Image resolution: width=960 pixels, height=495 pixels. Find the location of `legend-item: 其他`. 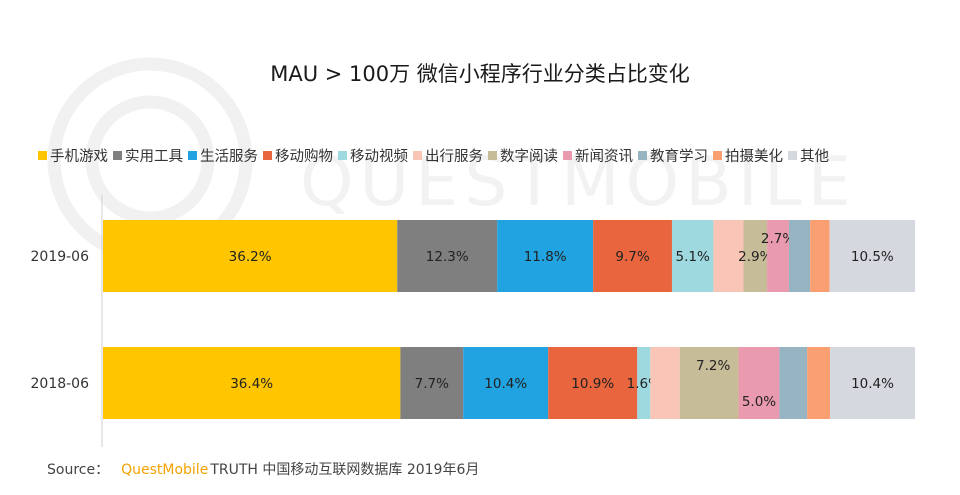

legend-item: 其他 is located at coordinates (808, 155).